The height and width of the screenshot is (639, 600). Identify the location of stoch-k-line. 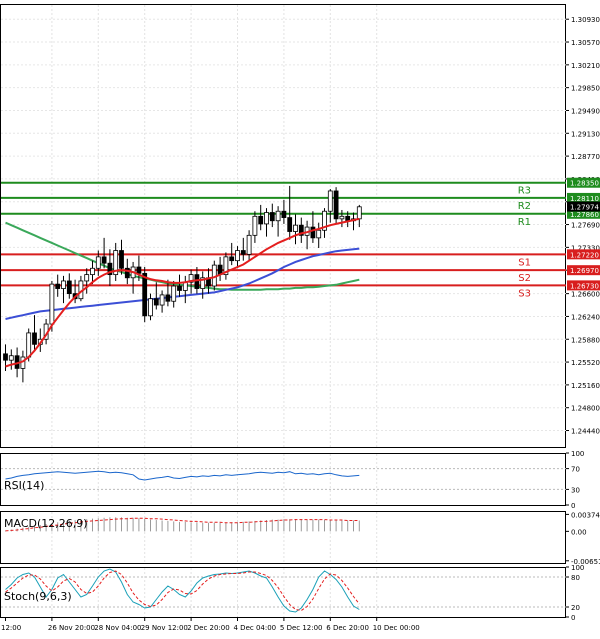
(182, 590).